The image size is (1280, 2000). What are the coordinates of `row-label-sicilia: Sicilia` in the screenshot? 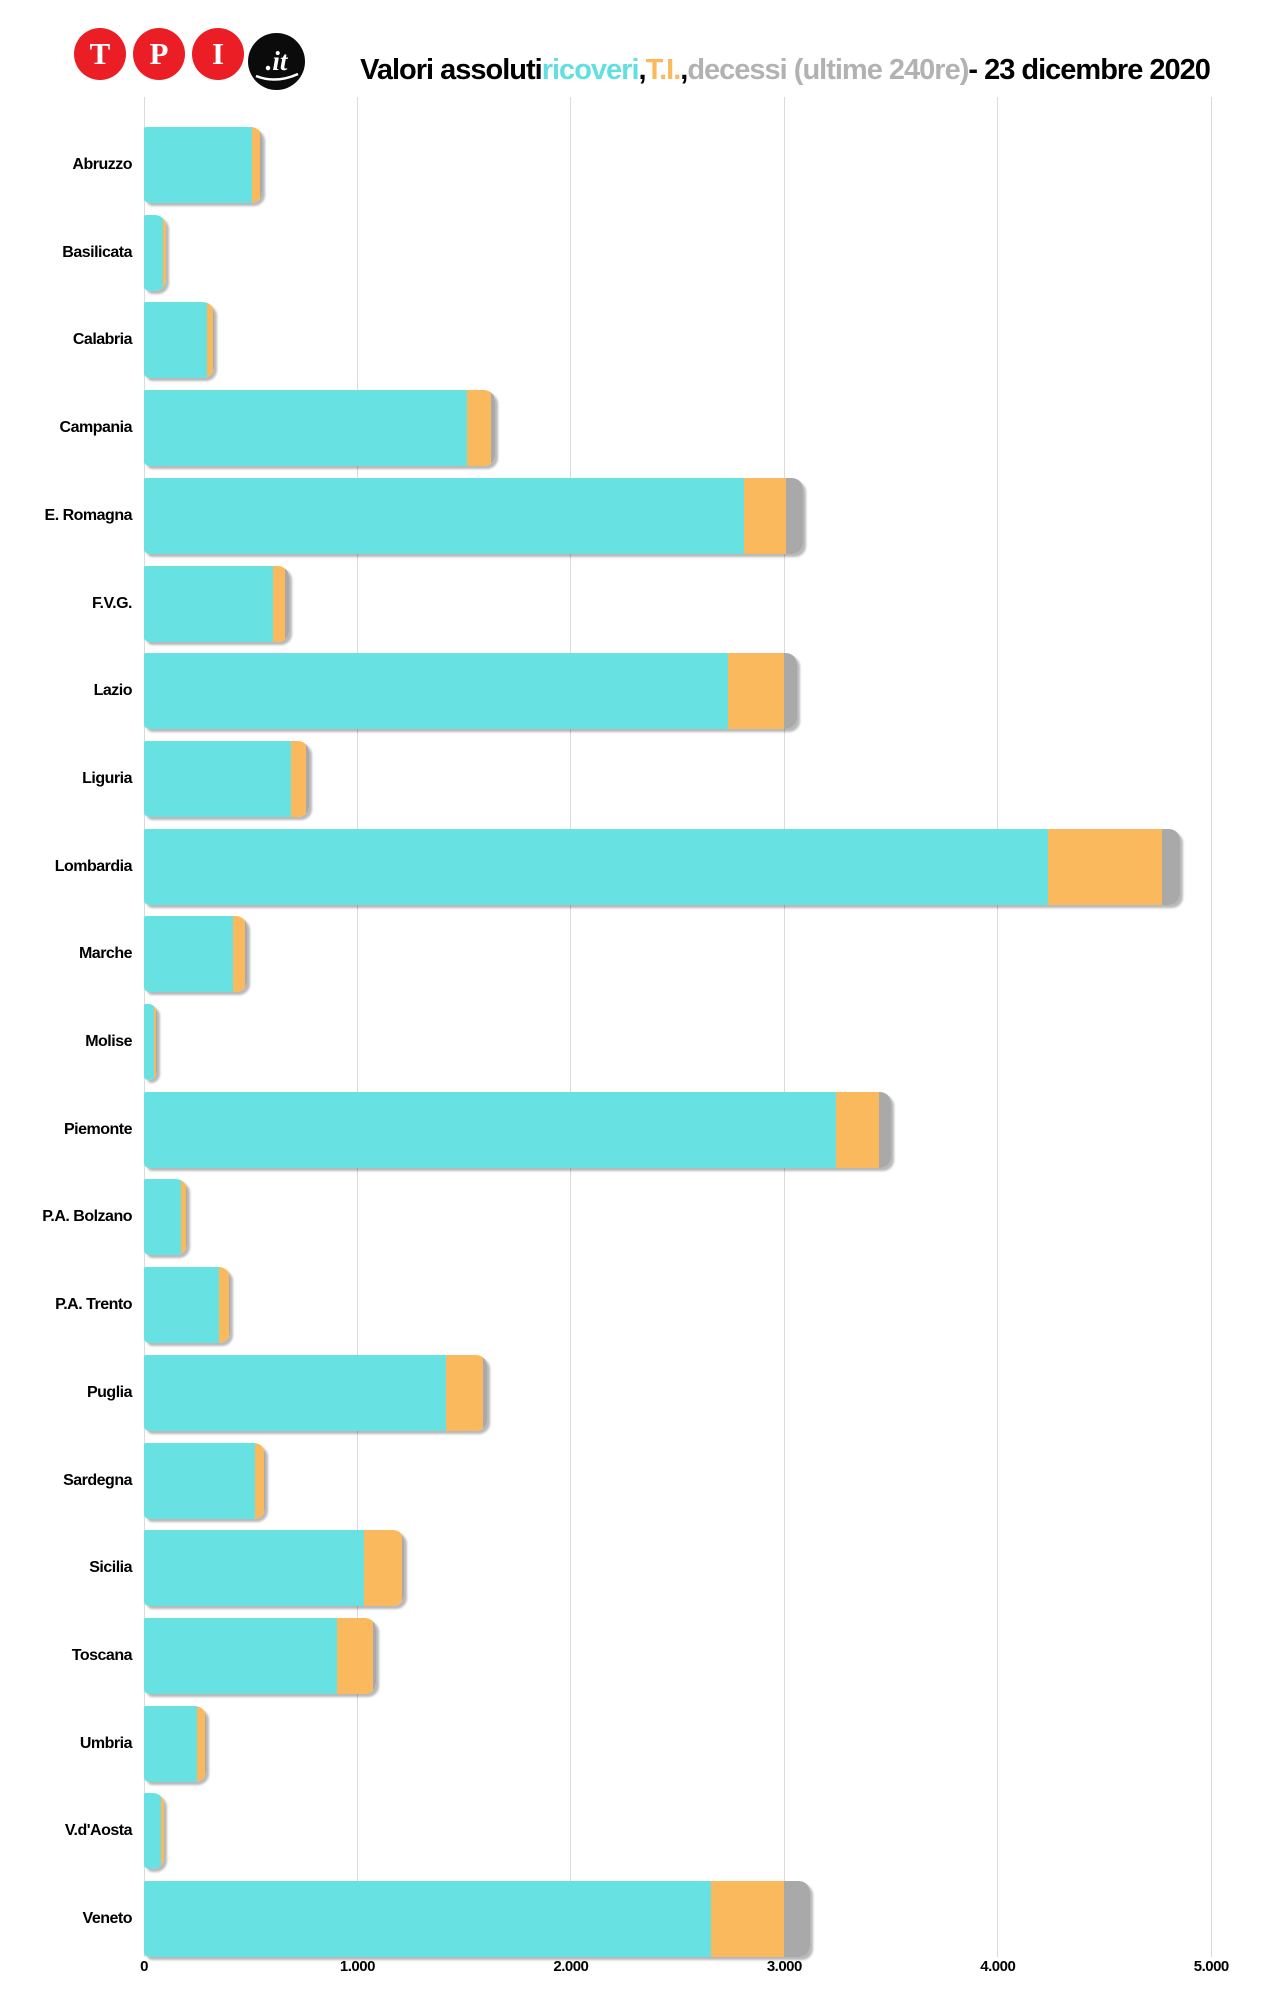 It's located at (110, 1568).